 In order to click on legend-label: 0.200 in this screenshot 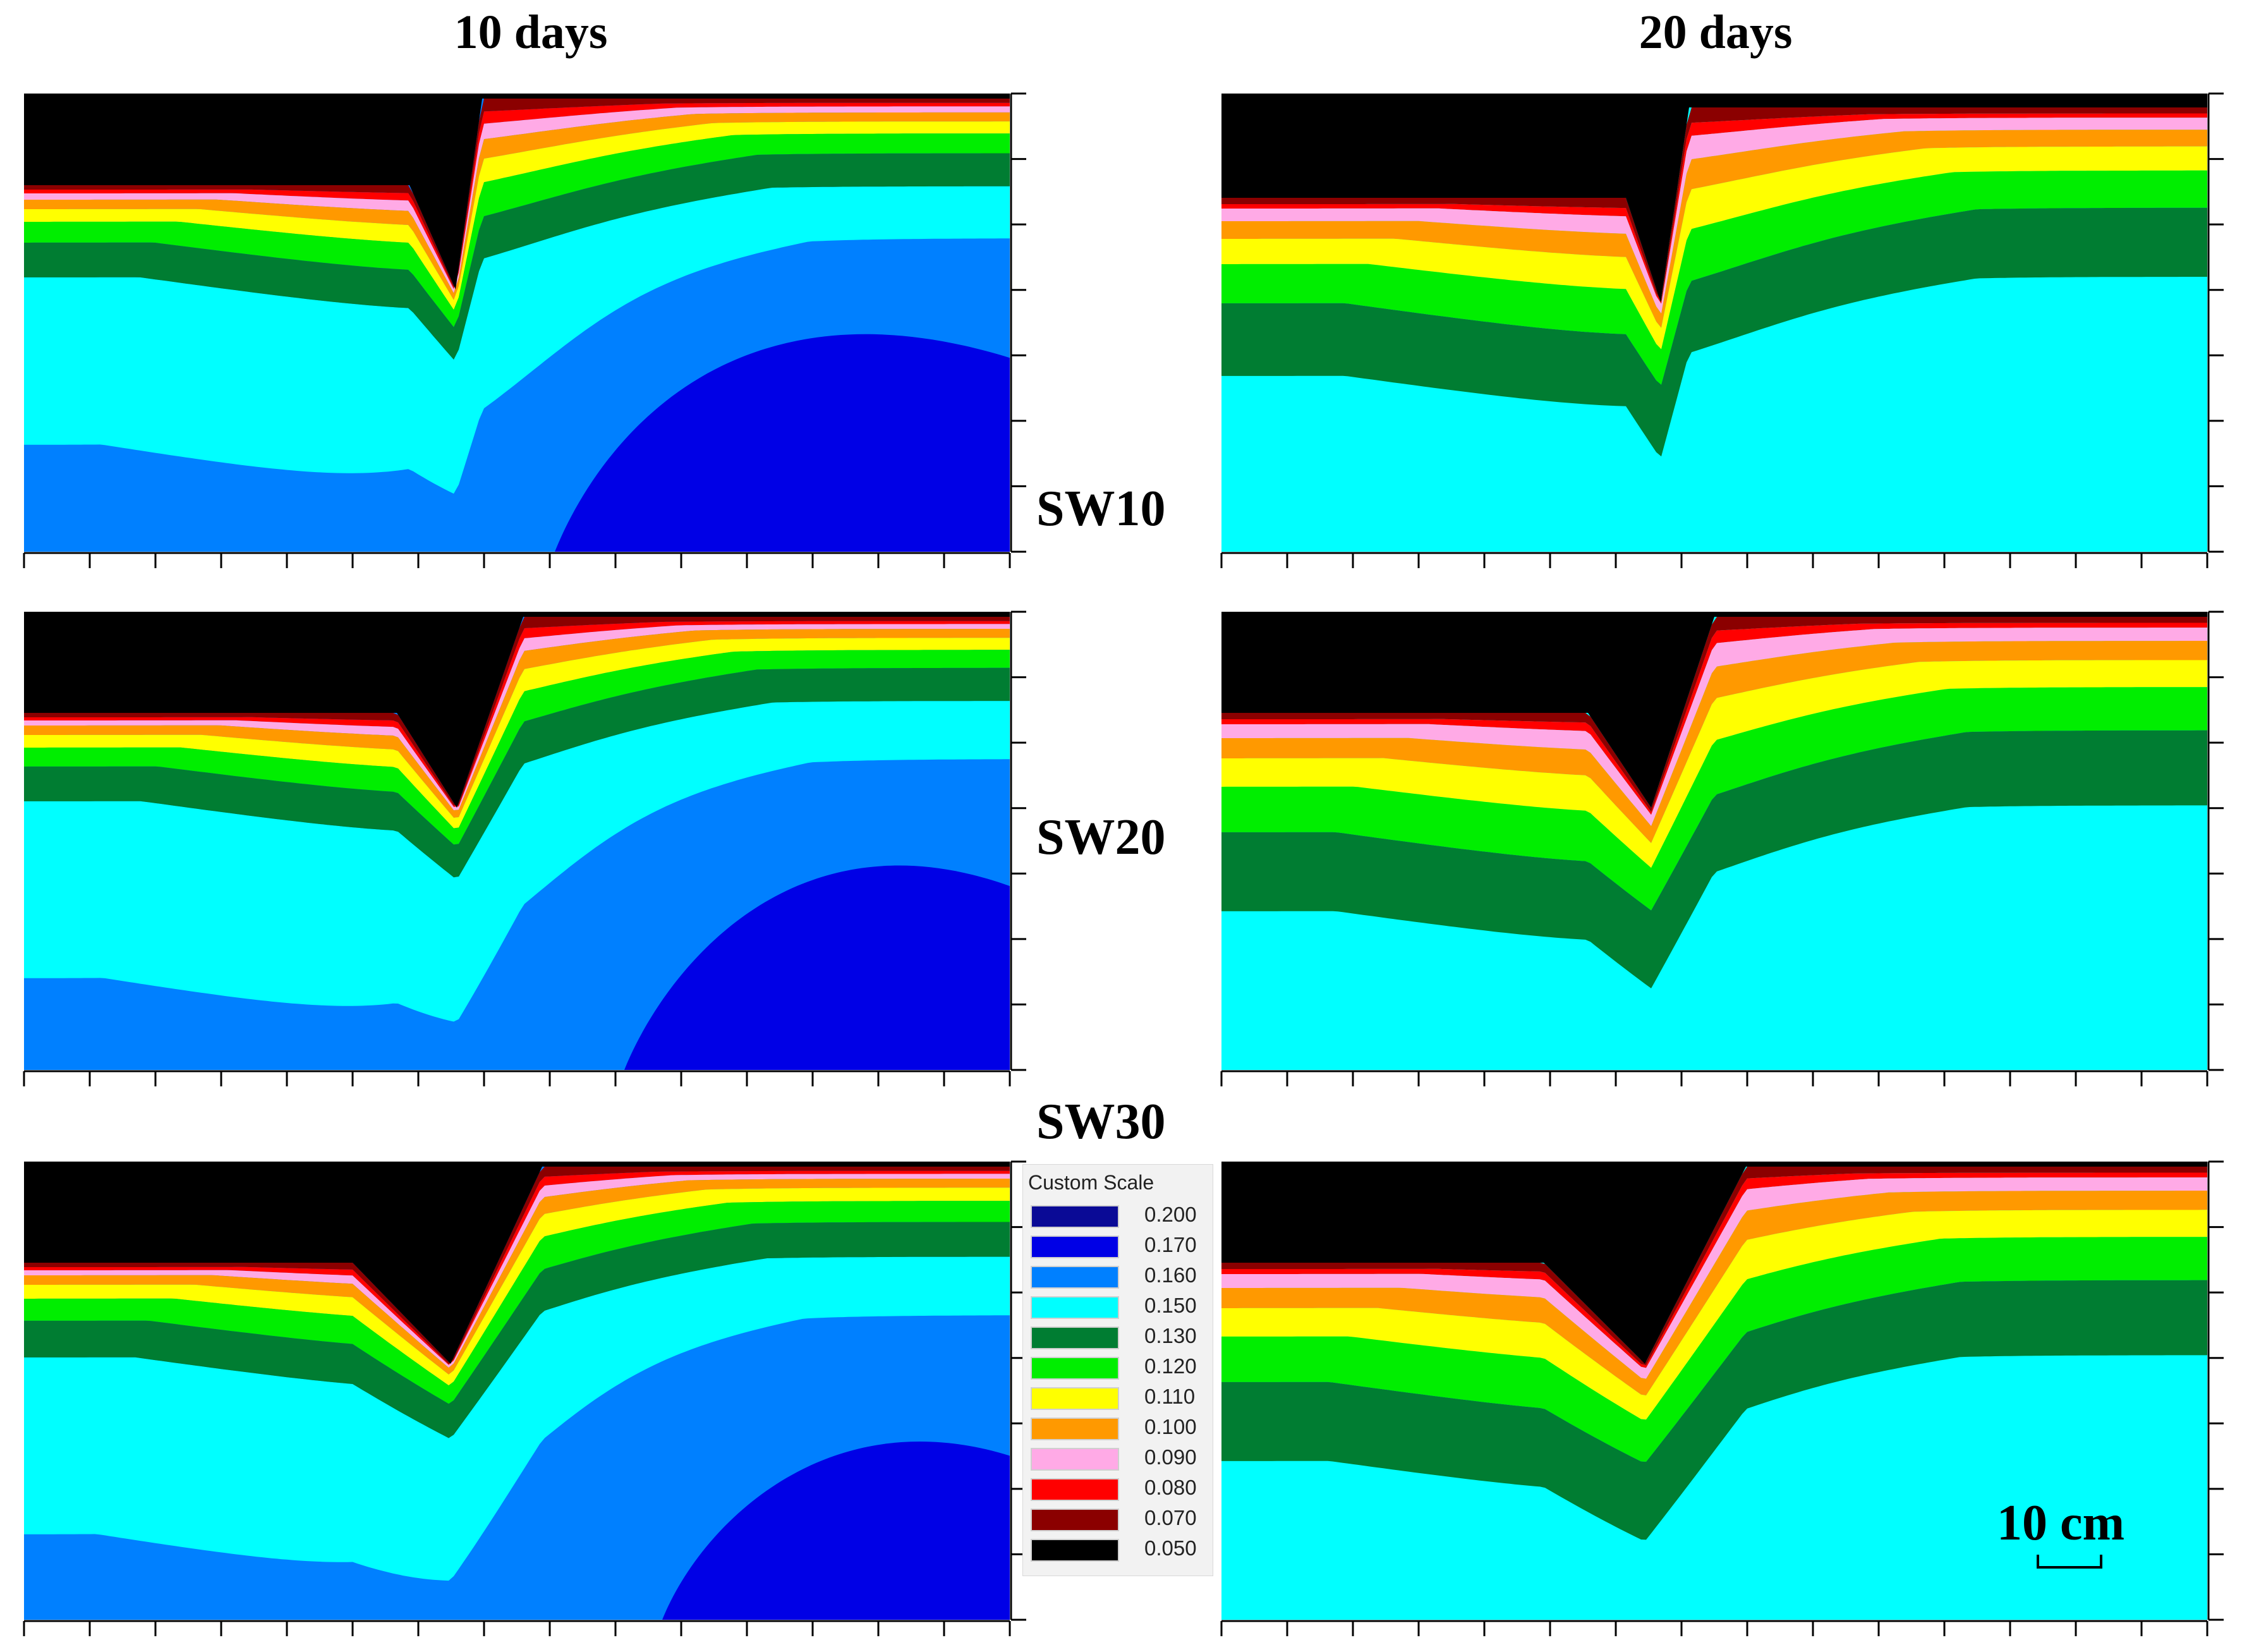, I will do `click(1170, 1214)`.